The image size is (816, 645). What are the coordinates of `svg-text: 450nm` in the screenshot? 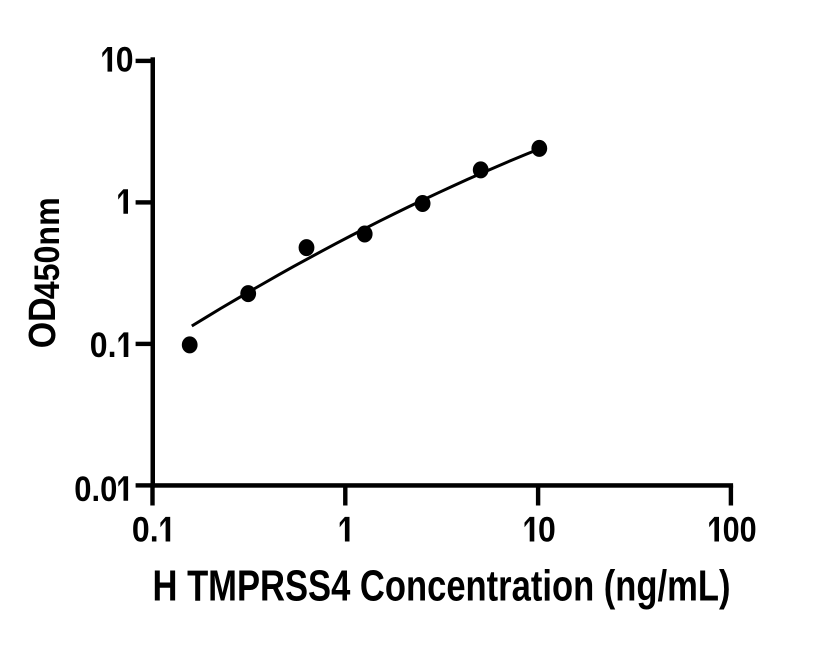 It's located at (47, 248).